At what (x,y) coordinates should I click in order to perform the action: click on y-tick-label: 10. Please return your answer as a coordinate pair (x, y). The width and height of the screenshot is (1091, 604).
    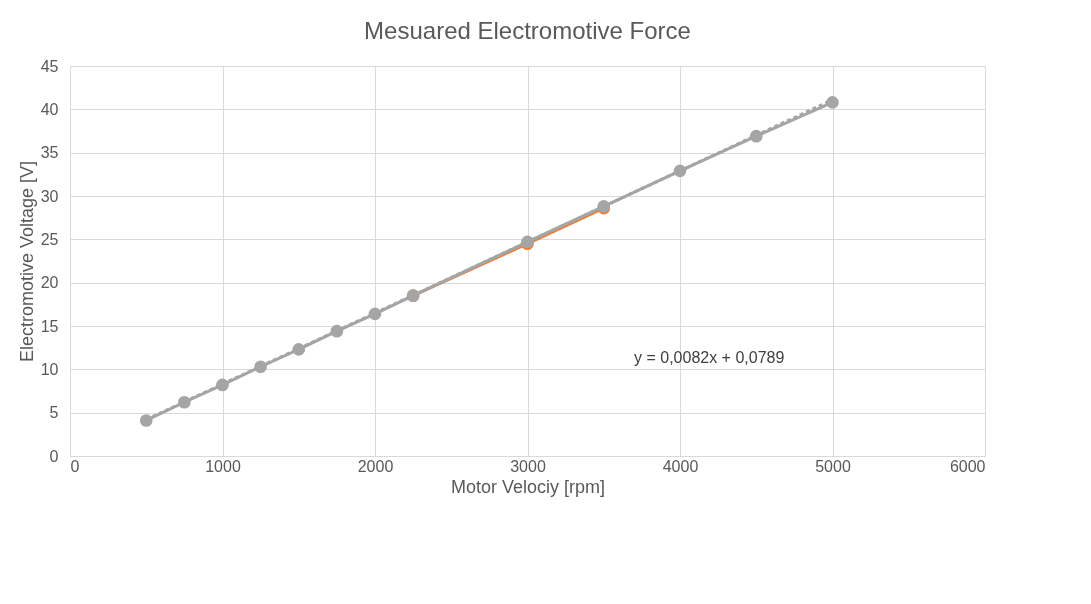
    Looking at the image, I should click on (49, 369).